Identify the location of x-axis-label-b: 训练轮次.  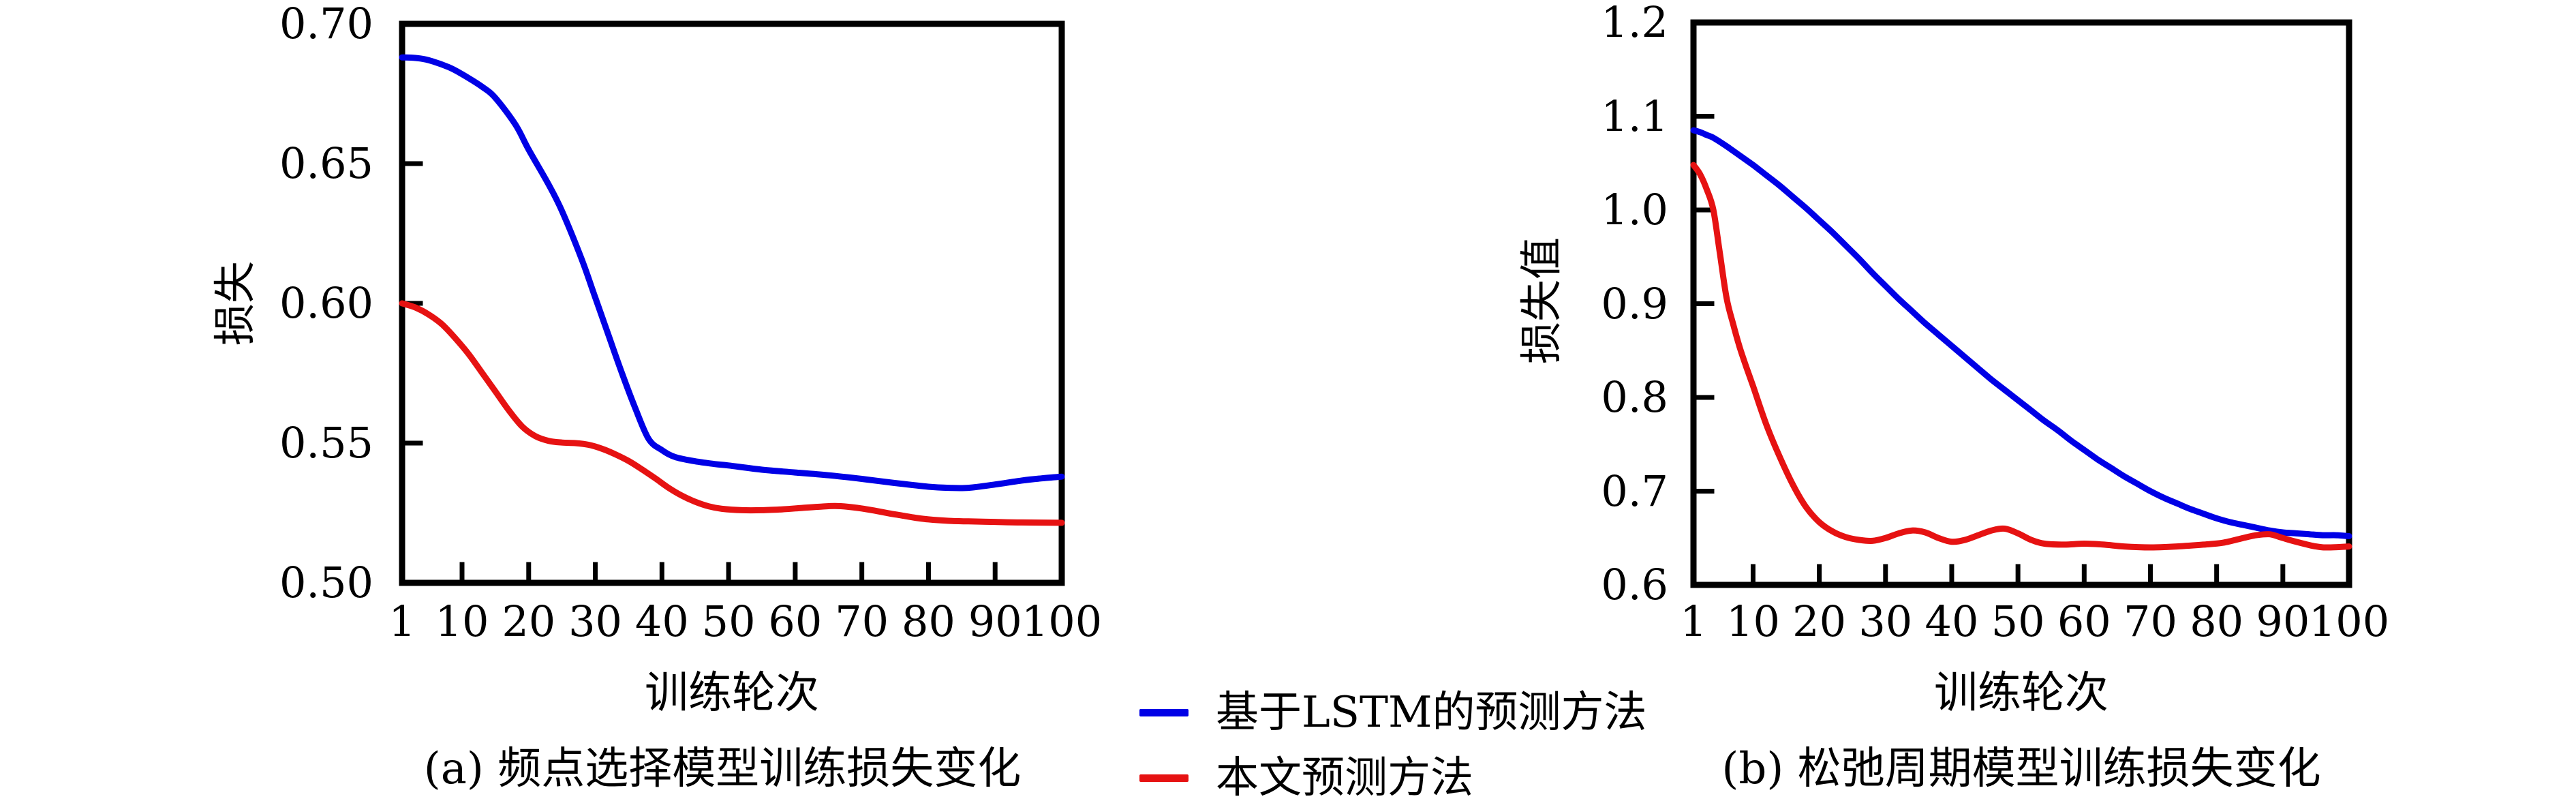
(2021, 693).